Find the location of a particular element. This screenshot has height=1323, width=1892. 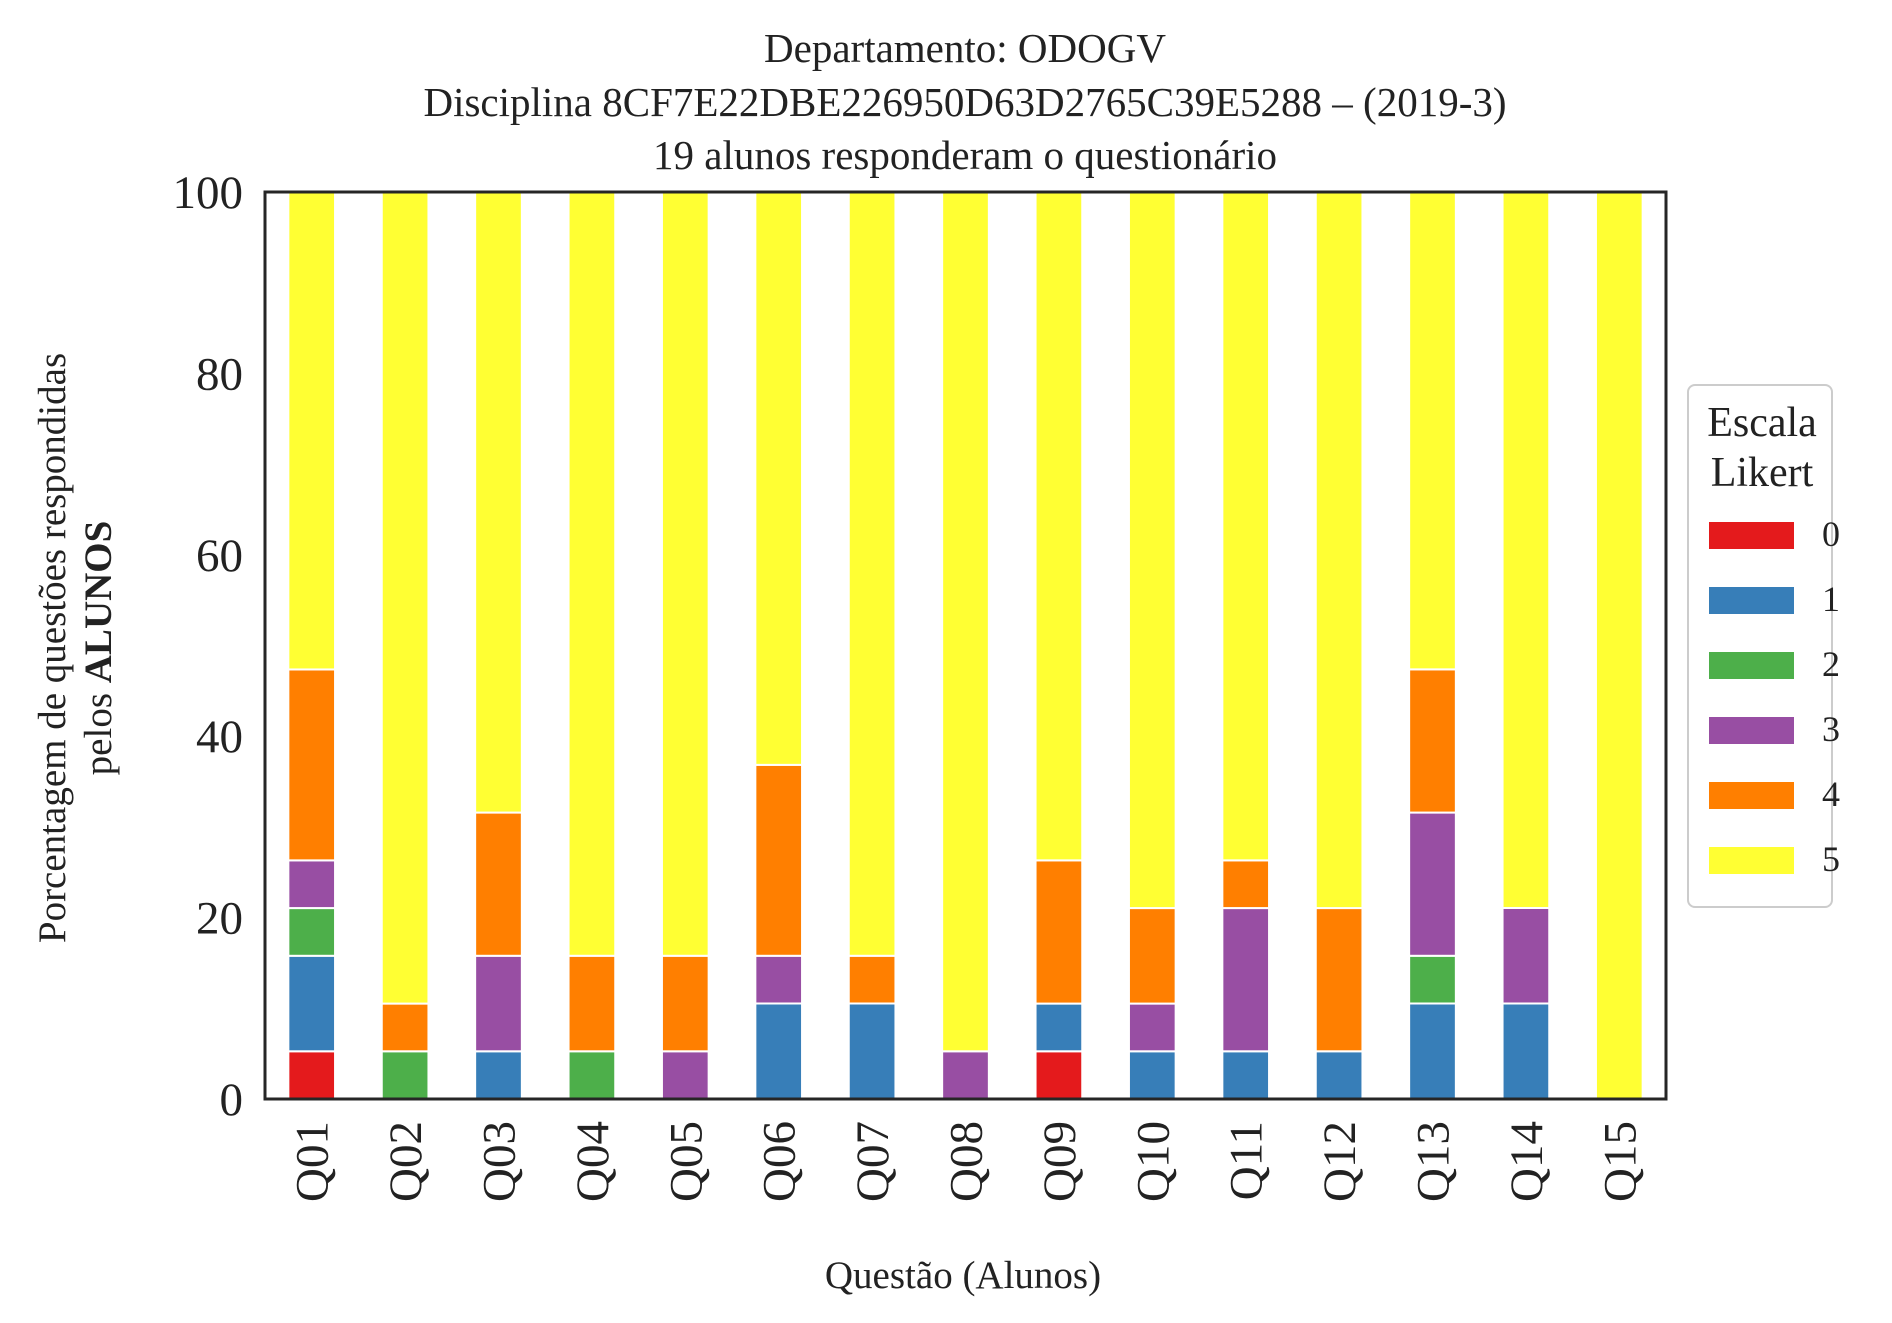

x-tick-label-q09: Q09 is located at coordinates (1060, 1161).